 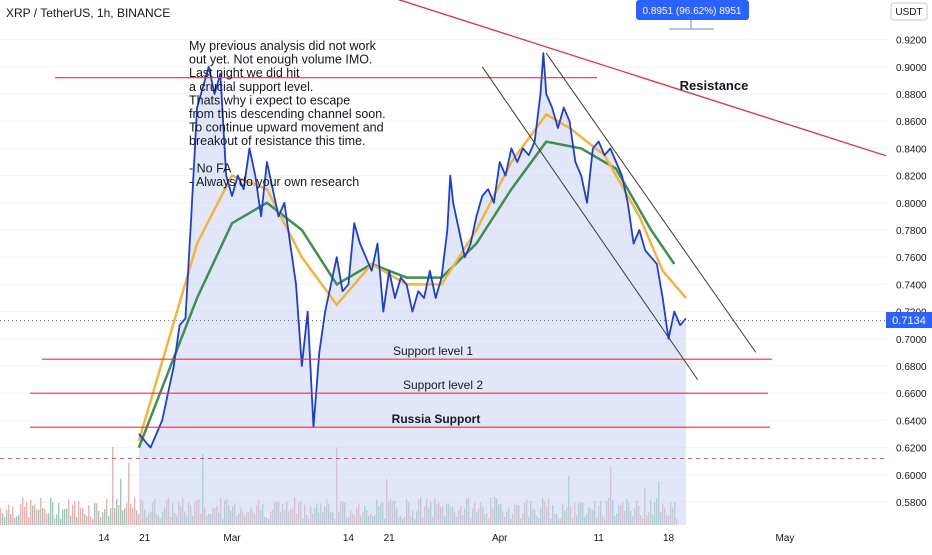 I want to click on x-tick-label: May, so click(x=784, y=538).